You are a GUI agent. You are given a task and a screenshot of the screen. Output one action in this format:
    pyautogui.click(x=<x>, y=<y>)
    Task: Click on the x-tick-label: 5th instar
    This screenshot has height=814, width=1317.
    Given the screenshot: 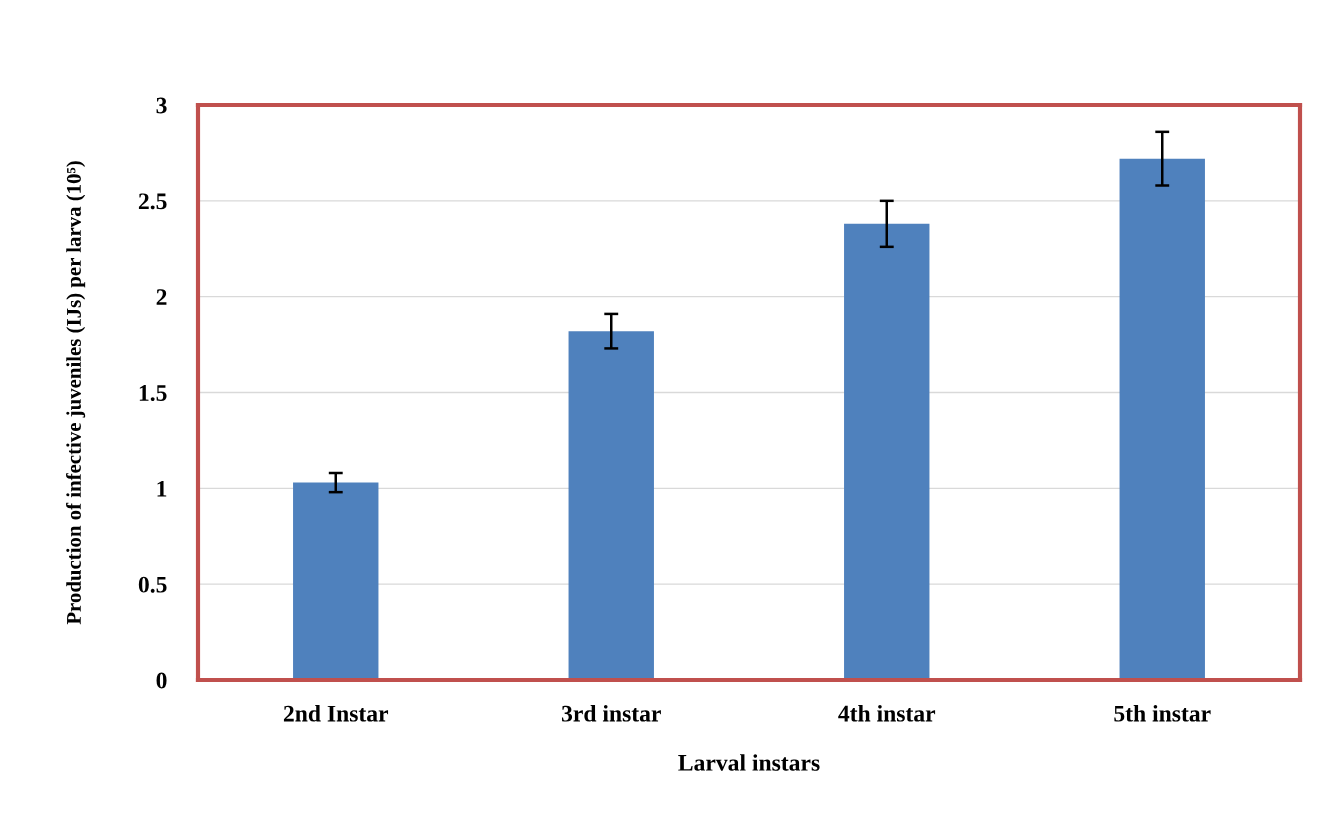 What is the action you would take?
    pyautogui.click(x=1162, y=713)
    